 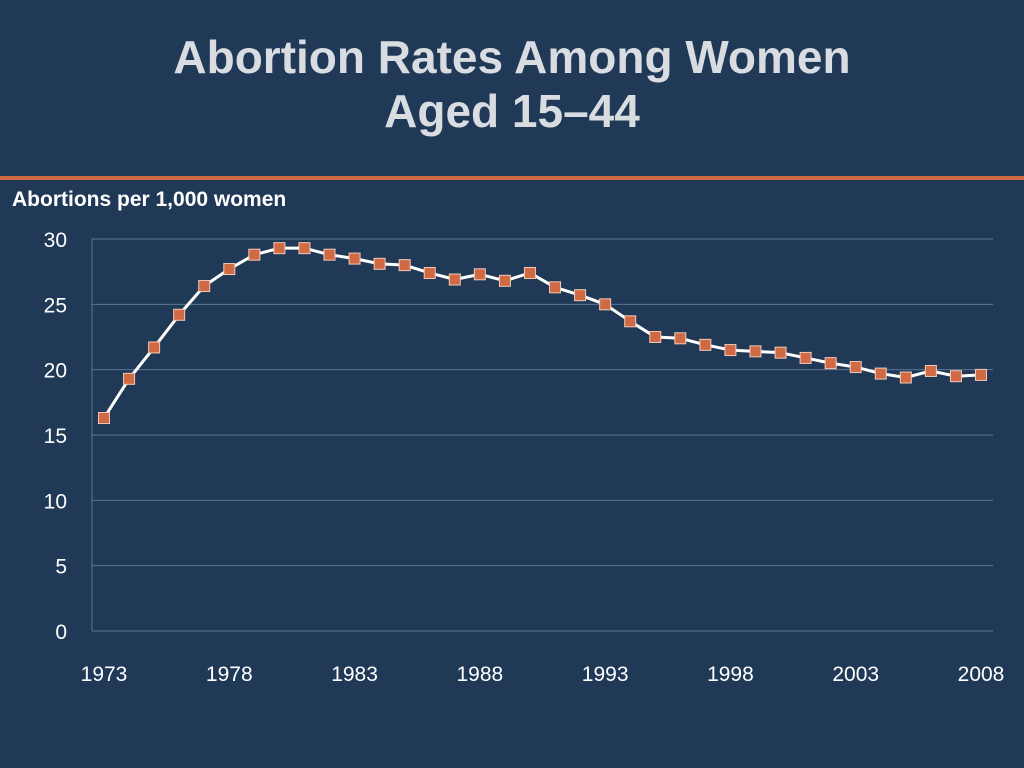 I want to click on chart-title-line-2: Aged 15–44, so click(x=512, y=111).